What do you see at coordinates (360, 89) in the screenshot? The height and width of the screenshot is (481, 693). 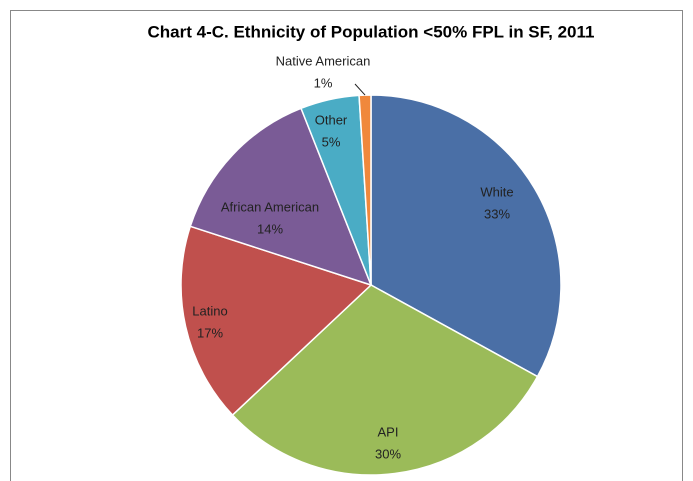 I see `leader-line` at bounding box center [360, 89].